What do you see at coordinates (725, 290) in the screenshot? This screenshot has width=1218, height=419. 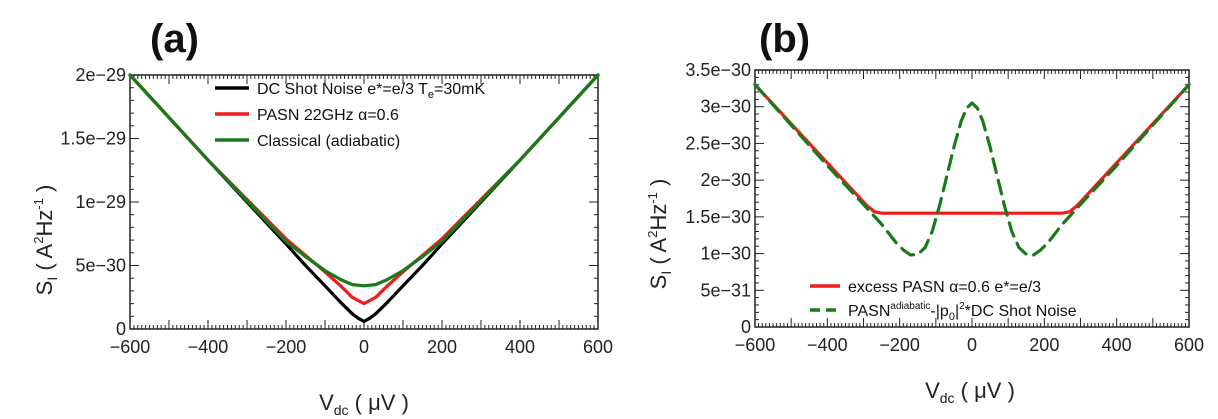 I see `y-tick-label: 5e−31` at bounding box center [725, 290].